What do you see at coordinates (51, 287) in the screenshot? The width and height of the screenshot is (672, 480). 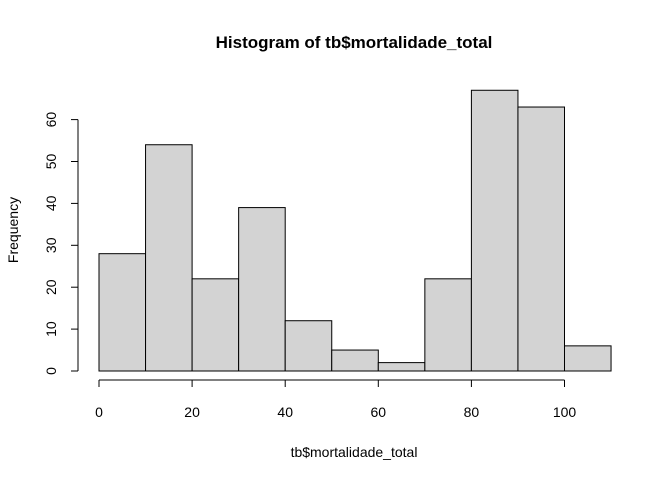 I see `y-tick-label-20: 20` at bounding box center [51, 287].